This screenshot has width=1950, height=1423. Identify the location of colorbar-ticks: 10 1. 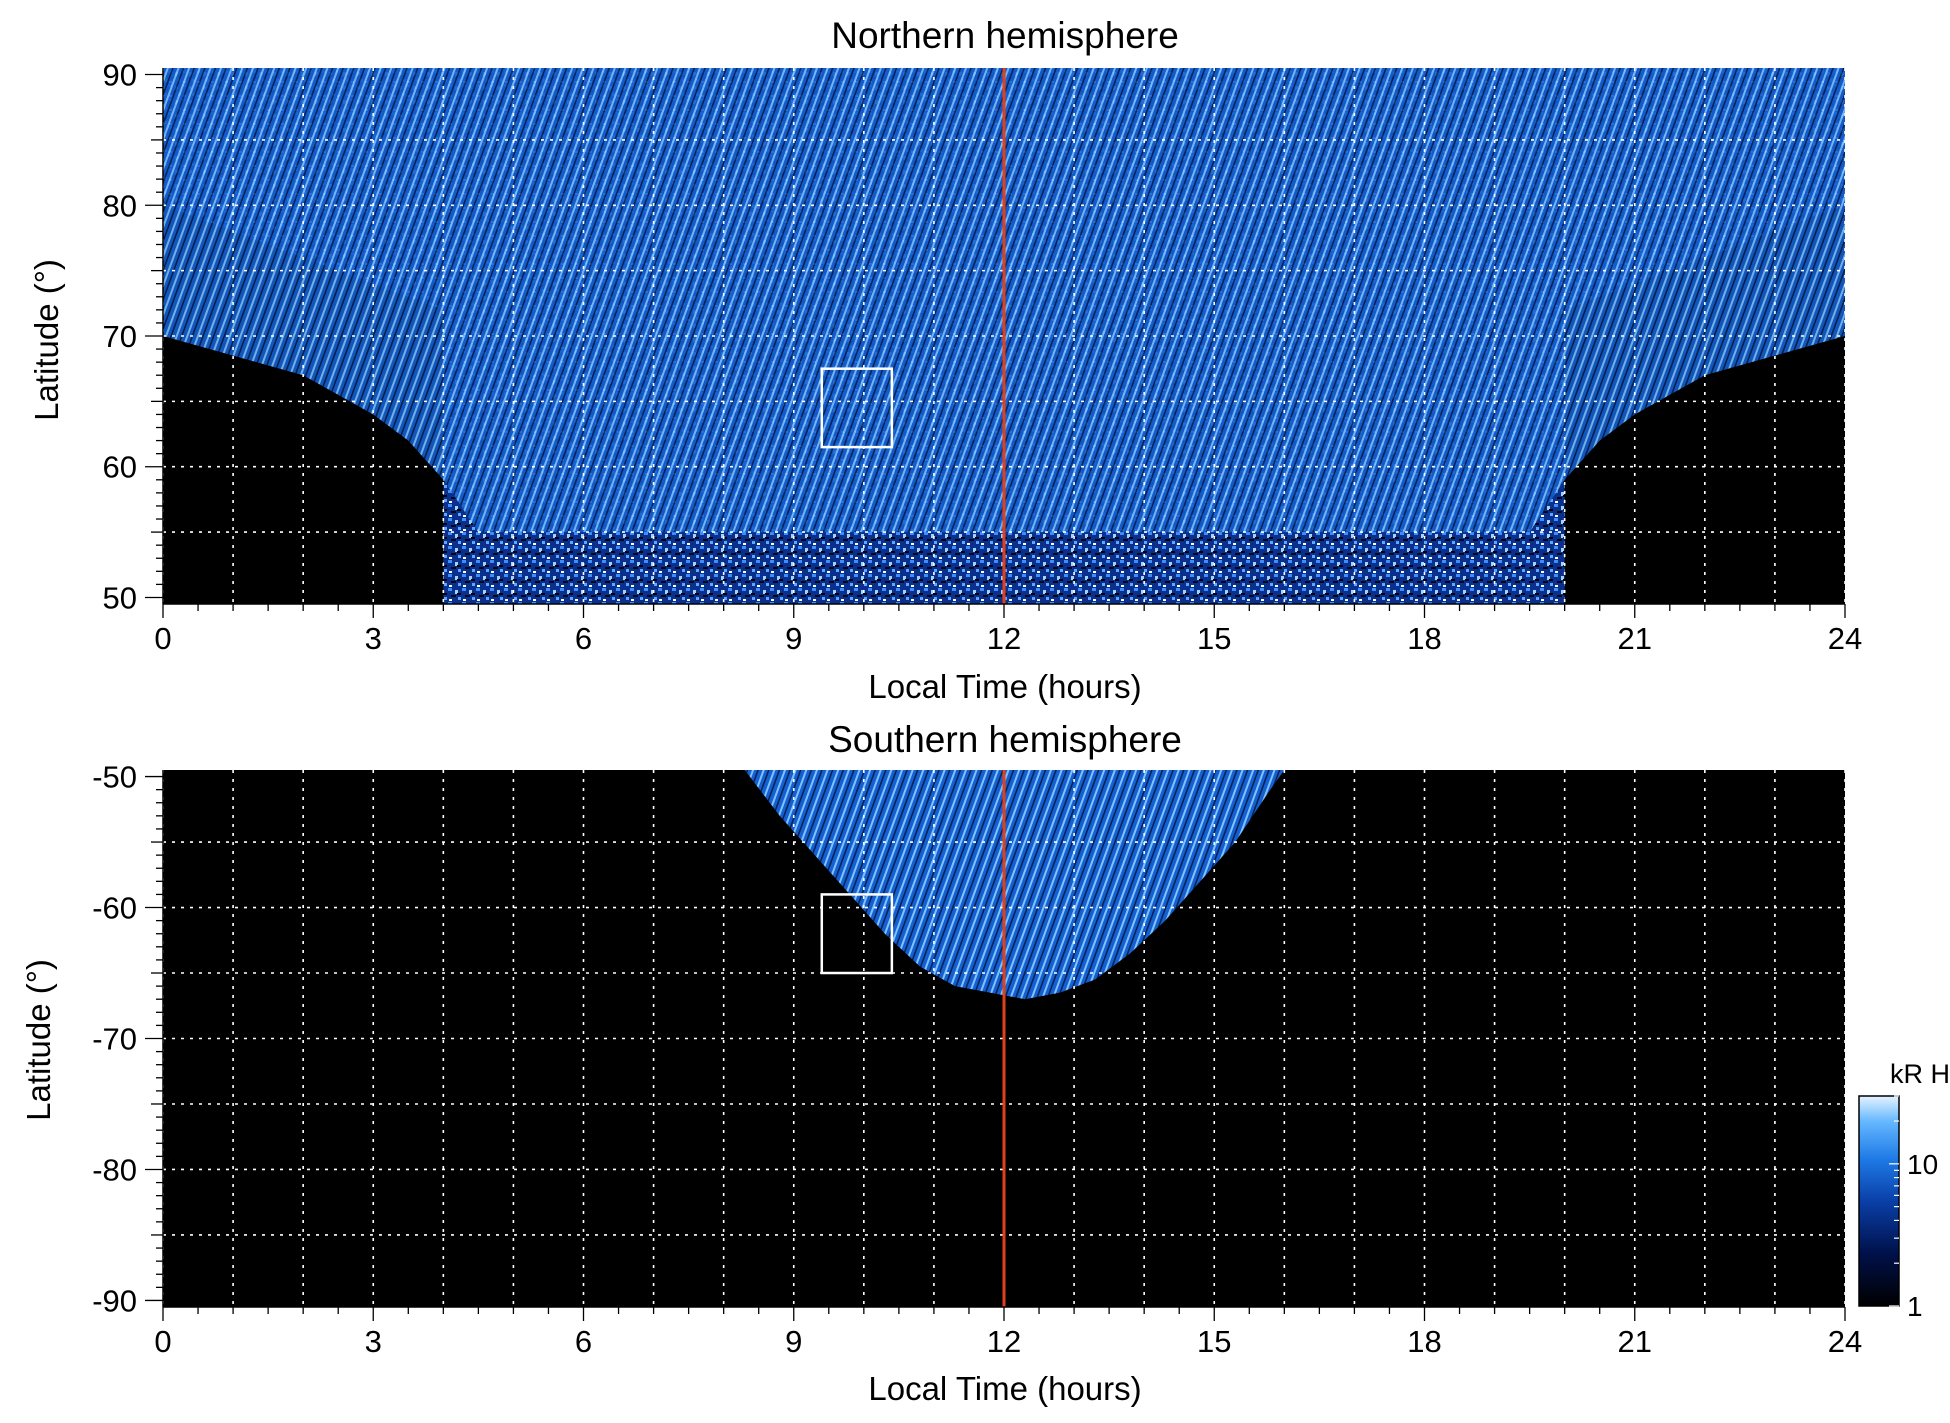
(1913, 1208).